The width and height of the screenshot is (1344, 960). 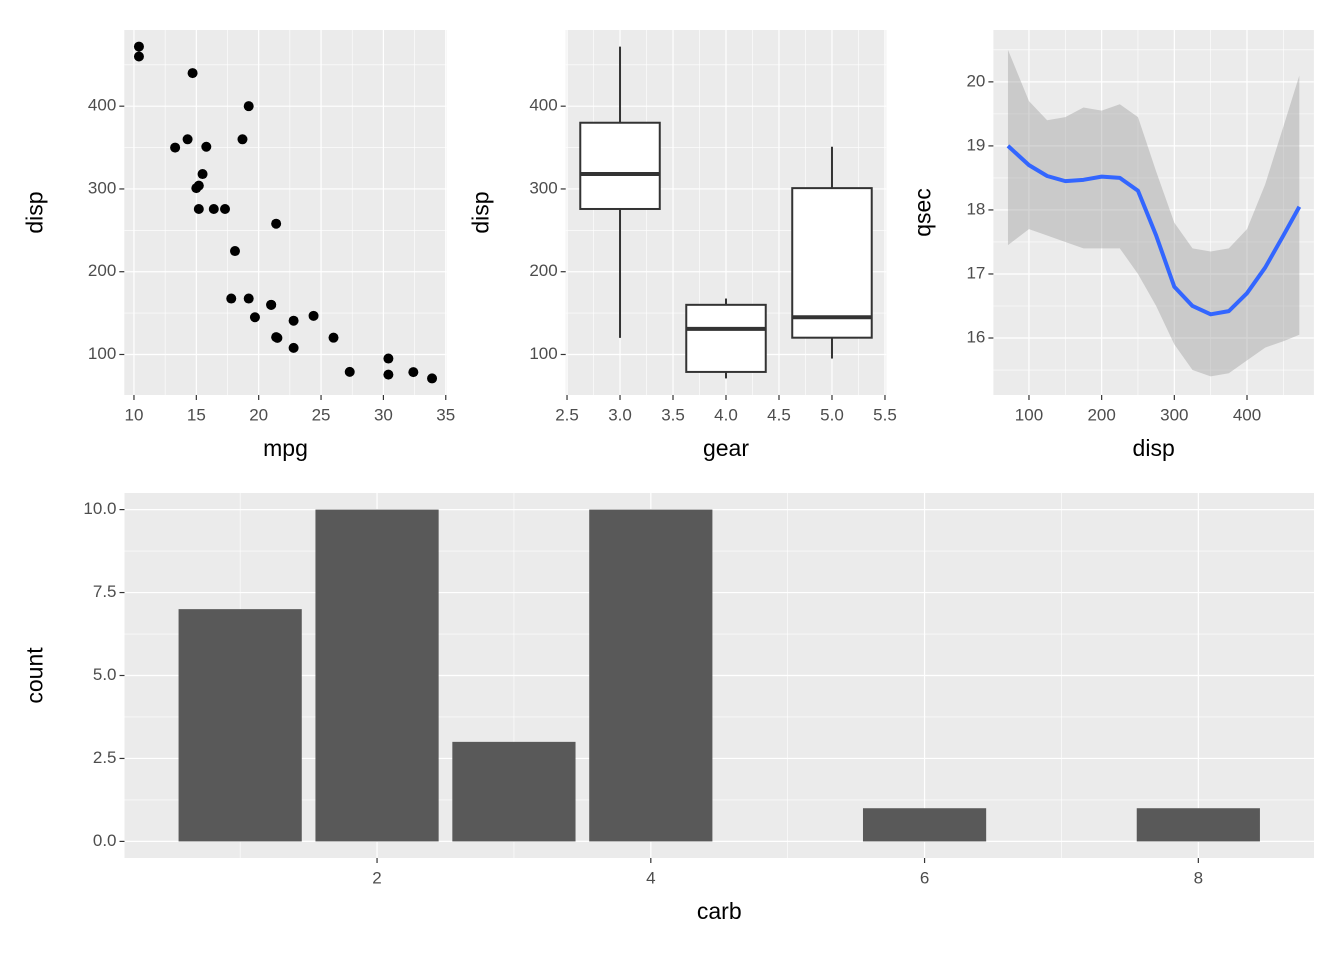 What do you see at coordinates (1154, 448) in the screenshot?
I see `x-axis-title: disp` at bounding box center [1154, 448].